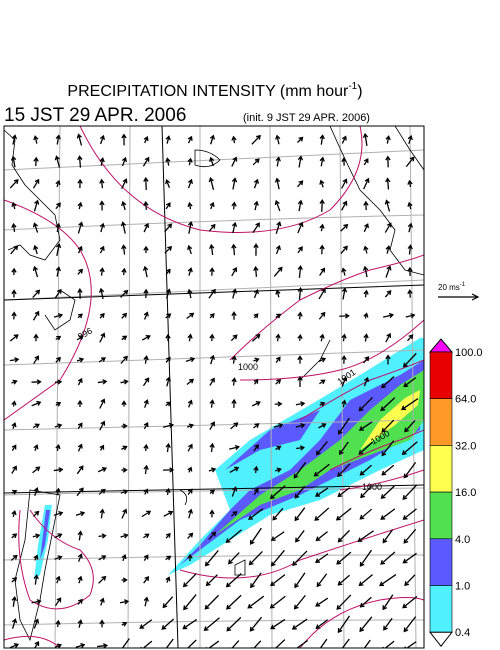  Describe the element at coordinates (452, 287) in the screenshot. I see `wind-legend-label: 20 ms-1` at that location.